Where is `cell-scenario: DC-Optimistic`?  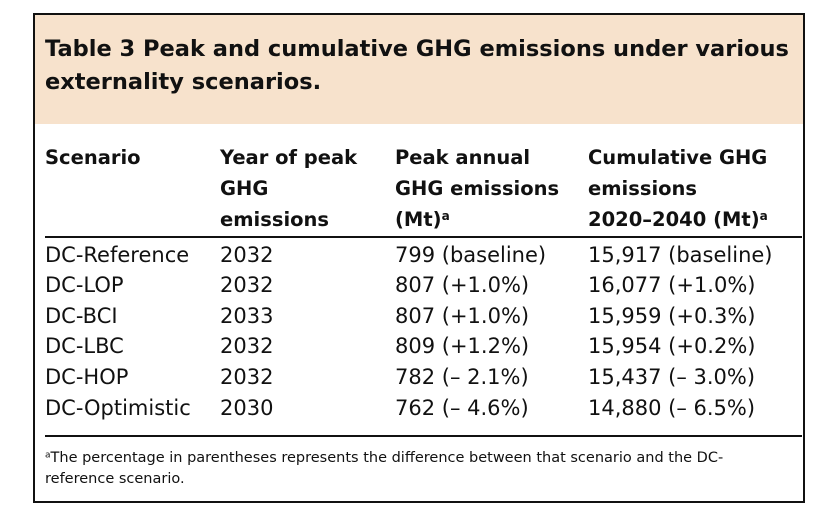
cell-scenario: DC-Optimistic is located at coordinates (118, 408).